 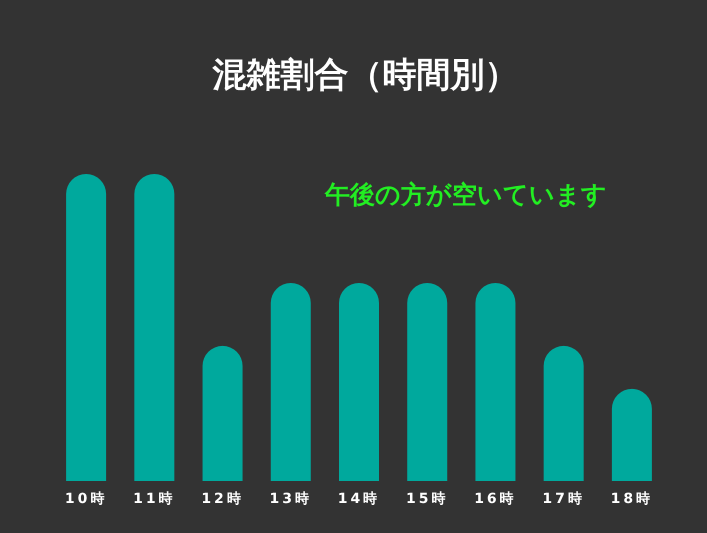 What do you see at coordinates (222, 499) in the screenshot?
I see `x-tick-label: 12時` at bounding box center [222, 499].